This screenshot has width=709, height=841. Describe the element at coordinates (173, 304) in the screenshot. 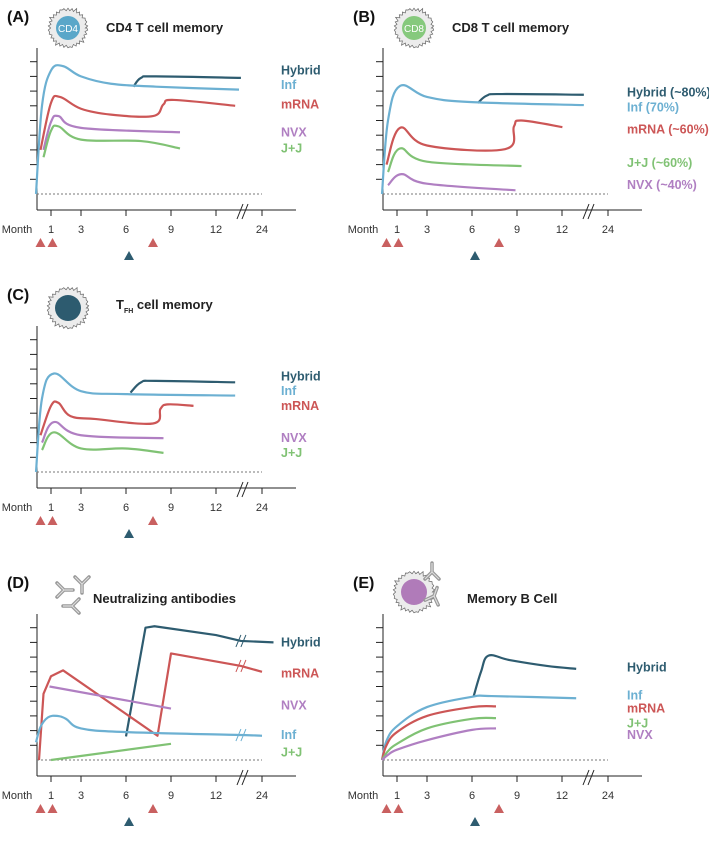

I see `title-rest: cell memory` at that location.